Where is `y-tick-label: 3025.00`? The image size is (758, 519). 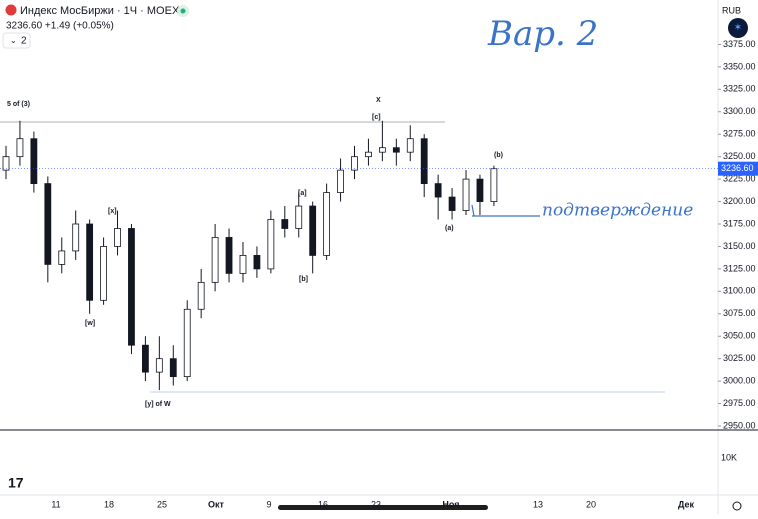 y-tick-label: 3025.00 is located at coordinates (739, 358).